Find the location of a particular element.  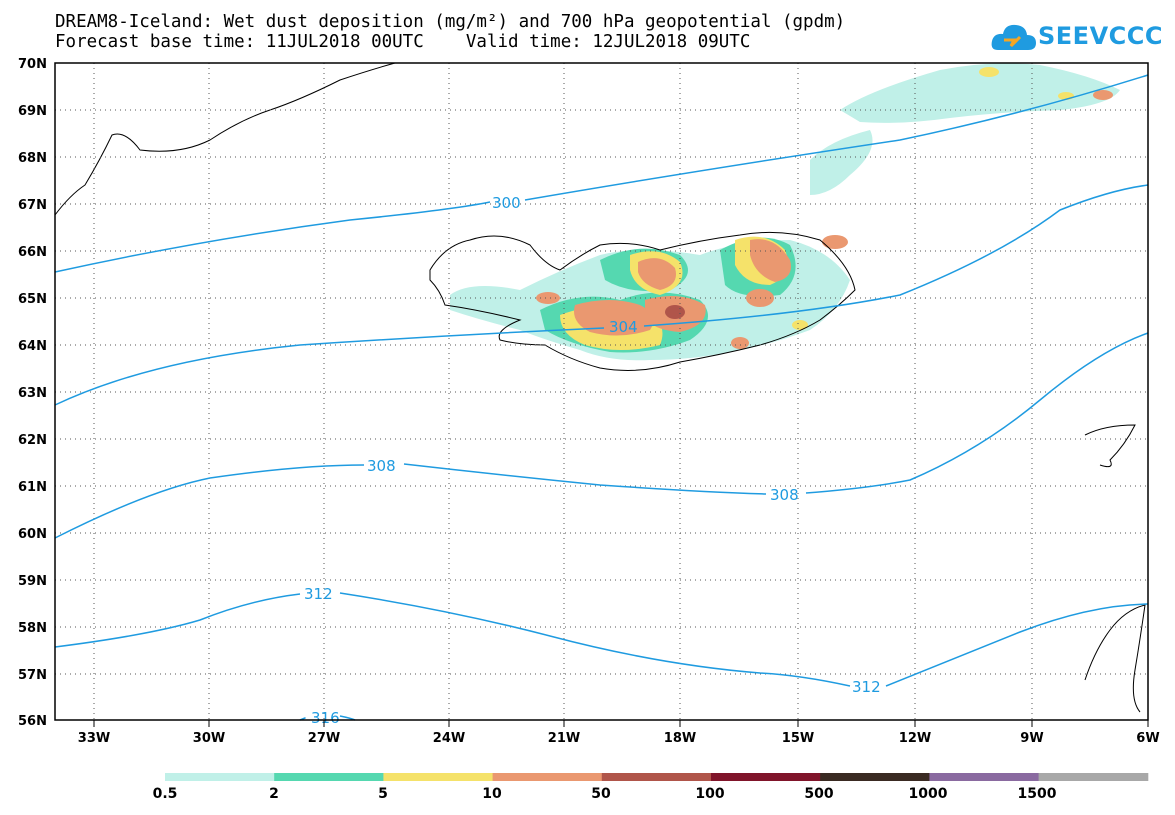

lat-tick-label: 57N is located at coordinates (32, 675).